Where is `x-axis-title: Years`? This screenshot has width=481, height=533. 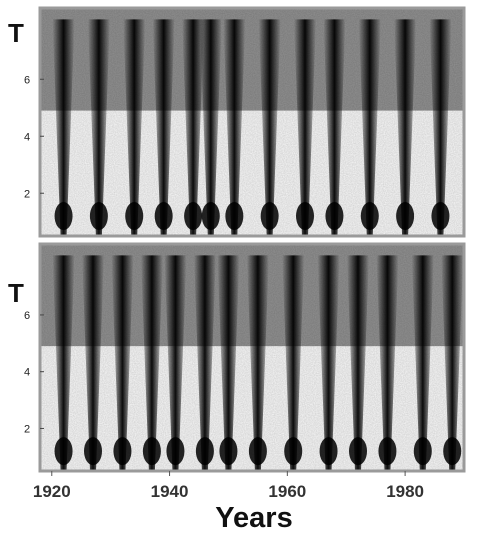
x-axis-title: Years is located at coordinates (253, 517).